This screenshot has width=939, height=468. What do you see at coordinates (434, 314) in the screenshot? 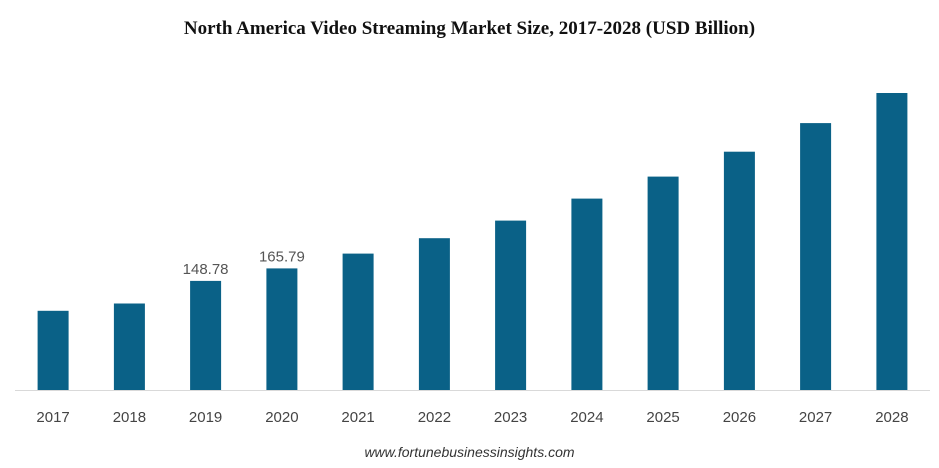
I see `bar-2022` at bounding box center [434, 314].